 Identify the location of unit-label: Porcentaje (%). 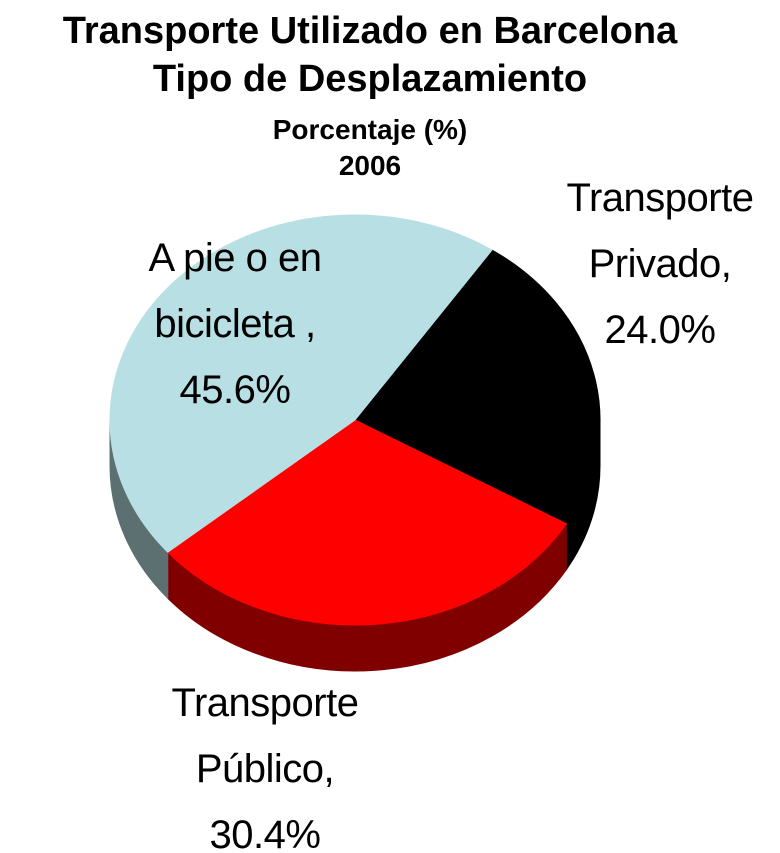
(370, 129).